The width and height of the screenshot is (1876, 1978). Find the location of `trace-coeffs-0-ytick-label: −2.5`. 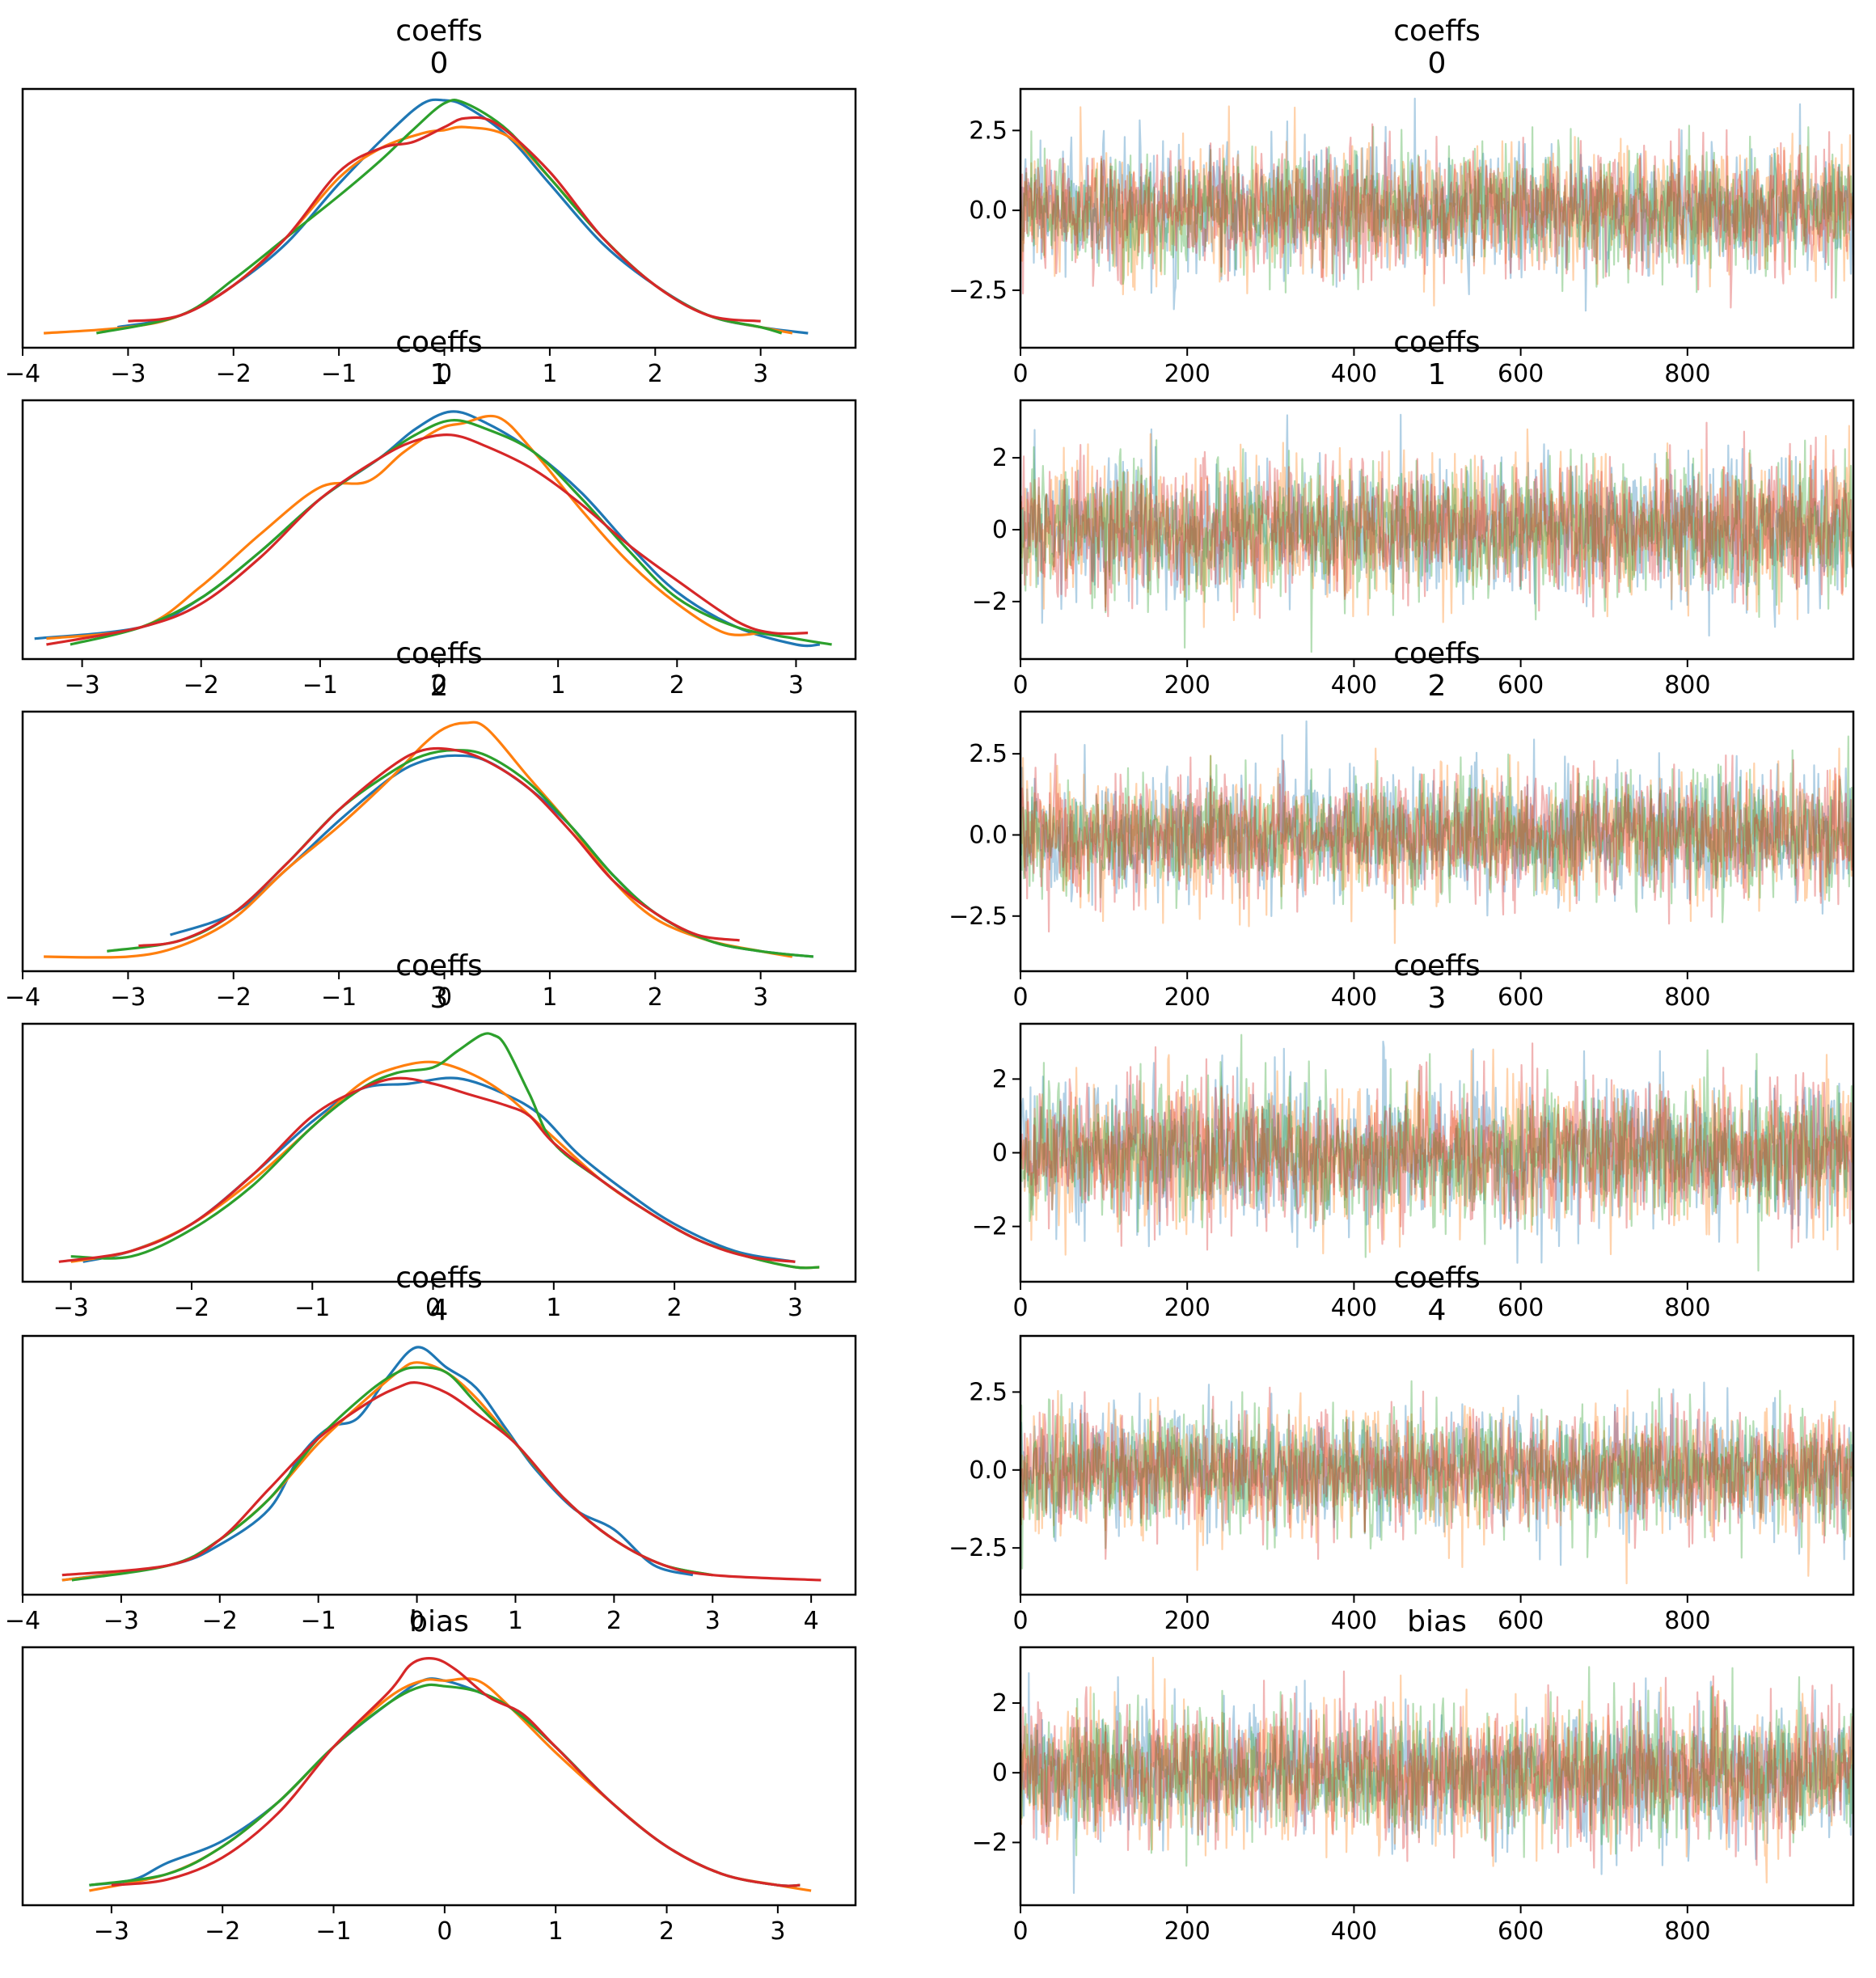

trace-coeffs-0-ytick-label: −2.5 is located at coordinates (979, 291).